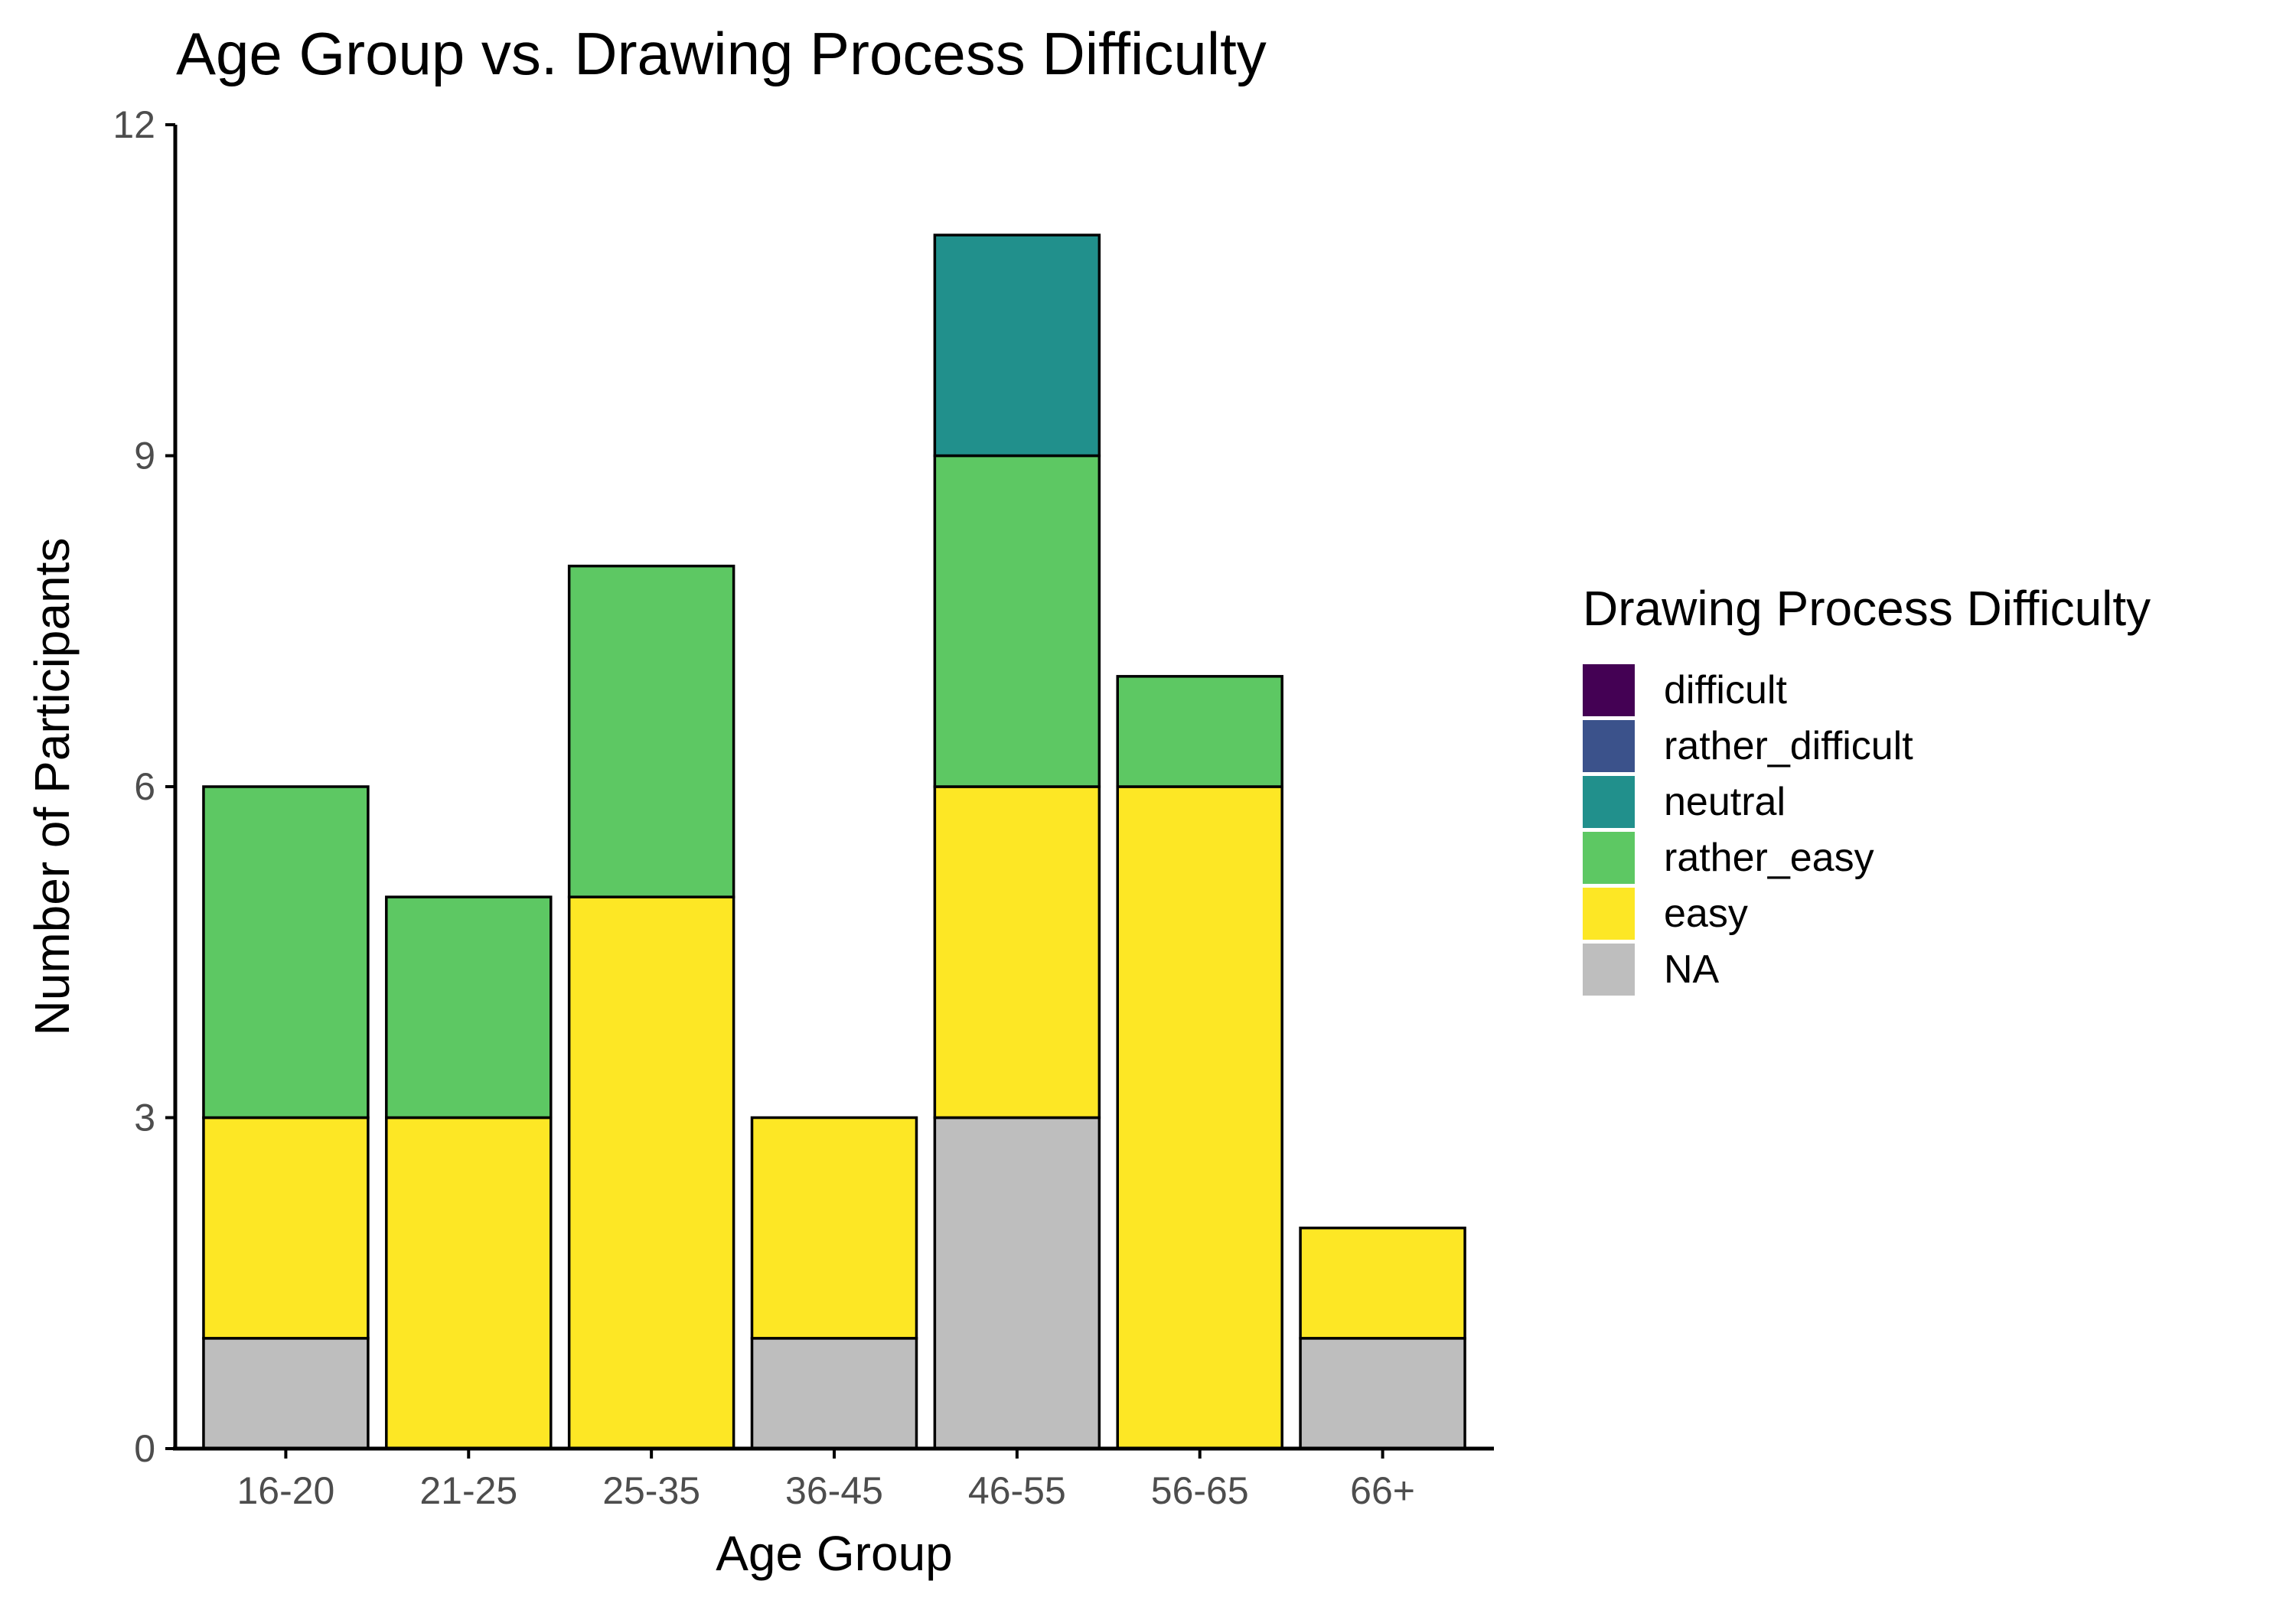 The height and width of the screenshot is (1607, 2296). What do you see at coordinates (1017, 345) in the screenshot?
I see `bar-46-55-neutral` at bounding box center [1017, 345].